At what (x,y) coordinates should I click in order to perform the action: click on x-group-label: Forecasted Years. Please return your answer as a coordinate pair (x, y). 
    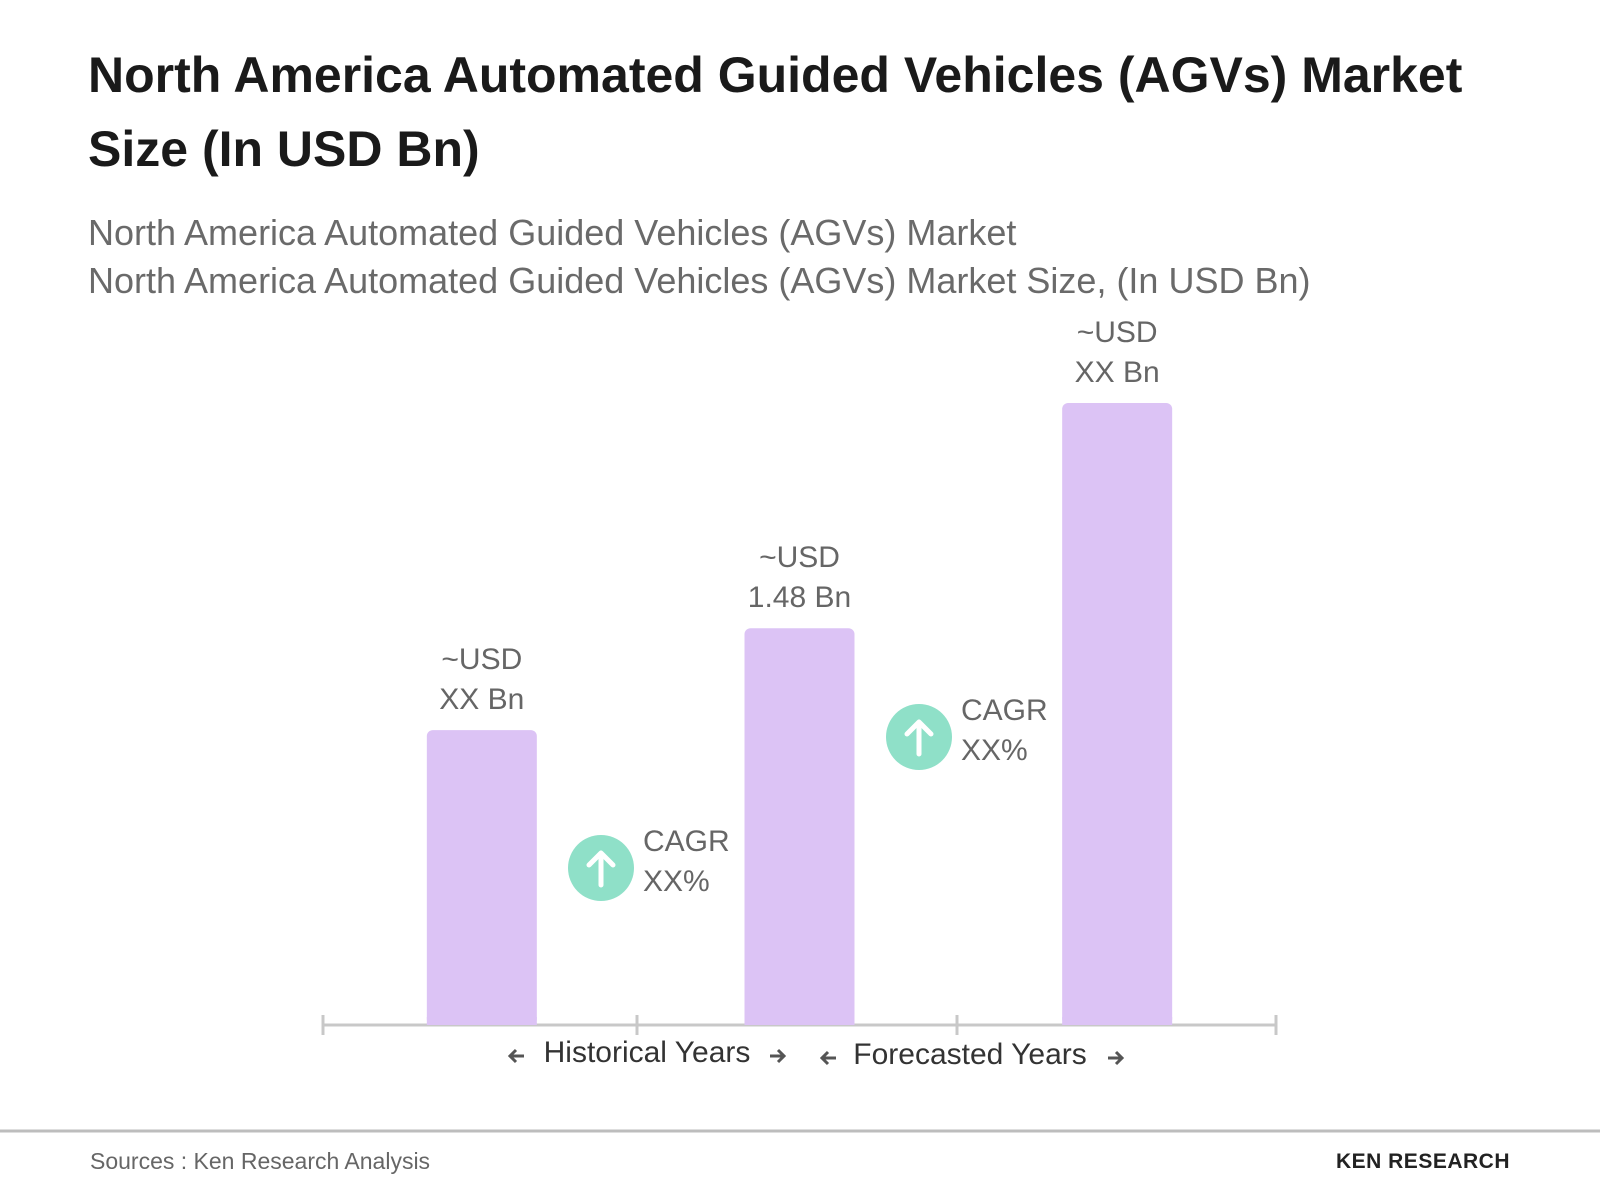
    Looking at the image, I should click on (970, 1054).